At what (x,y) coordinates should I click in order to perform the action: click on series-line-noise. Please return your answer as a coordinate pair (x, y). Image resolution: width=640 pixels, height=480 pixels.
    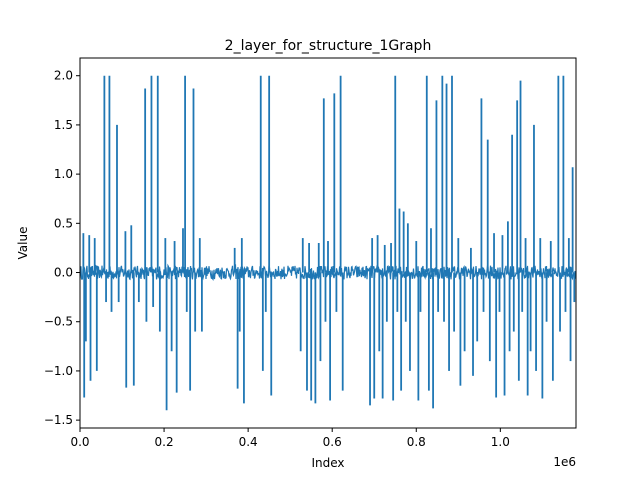
    Looking at the image, I should click on (328, 272).